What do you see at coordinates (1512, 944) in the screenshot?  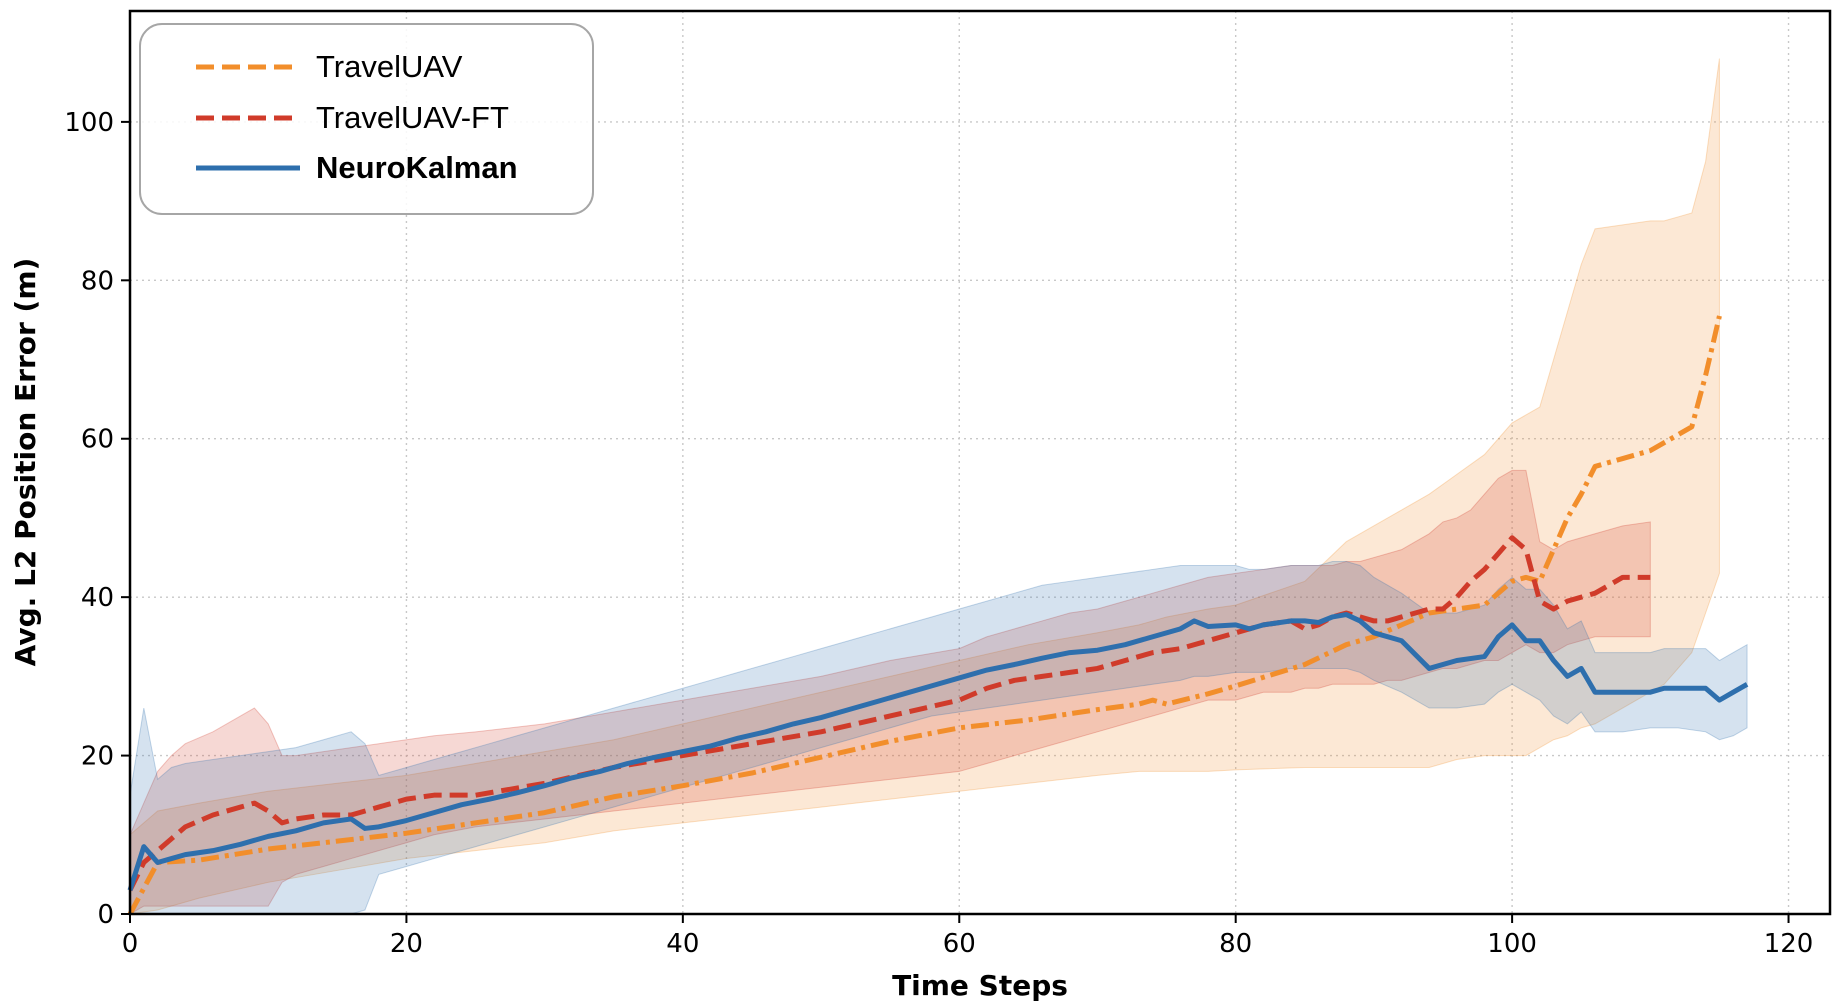 I see `x-tick-label: 100` at bounding box center [1512, 944].